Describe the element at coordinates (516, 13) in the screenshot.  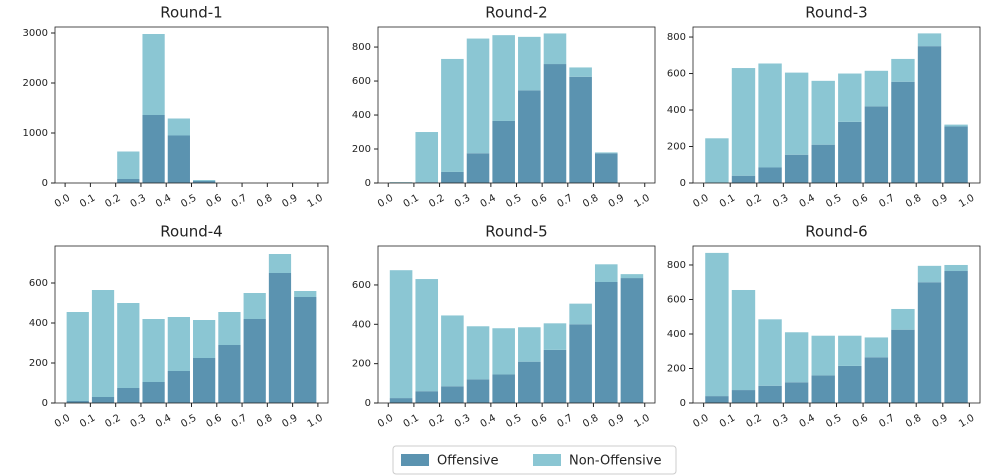
I see `chart-title: Round-2` at that location.